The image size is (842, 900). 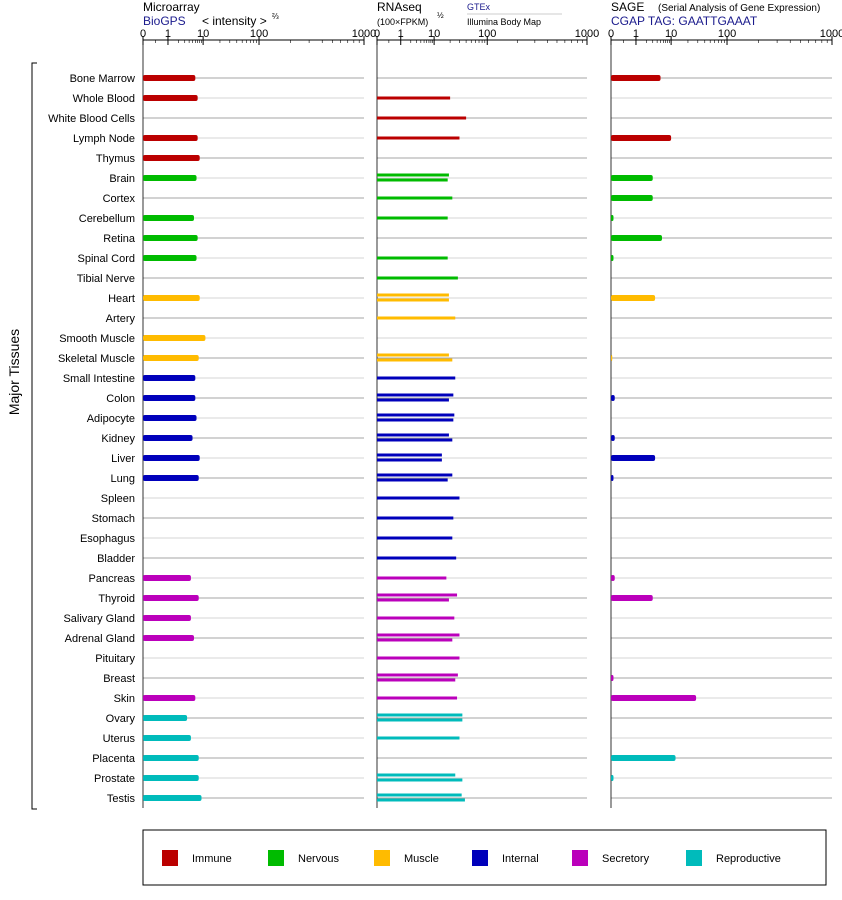 What do you see at coordinates (121, 719) in the screenshot?
I see `tissue-label: Ovary` at bounding box center [121, 719].